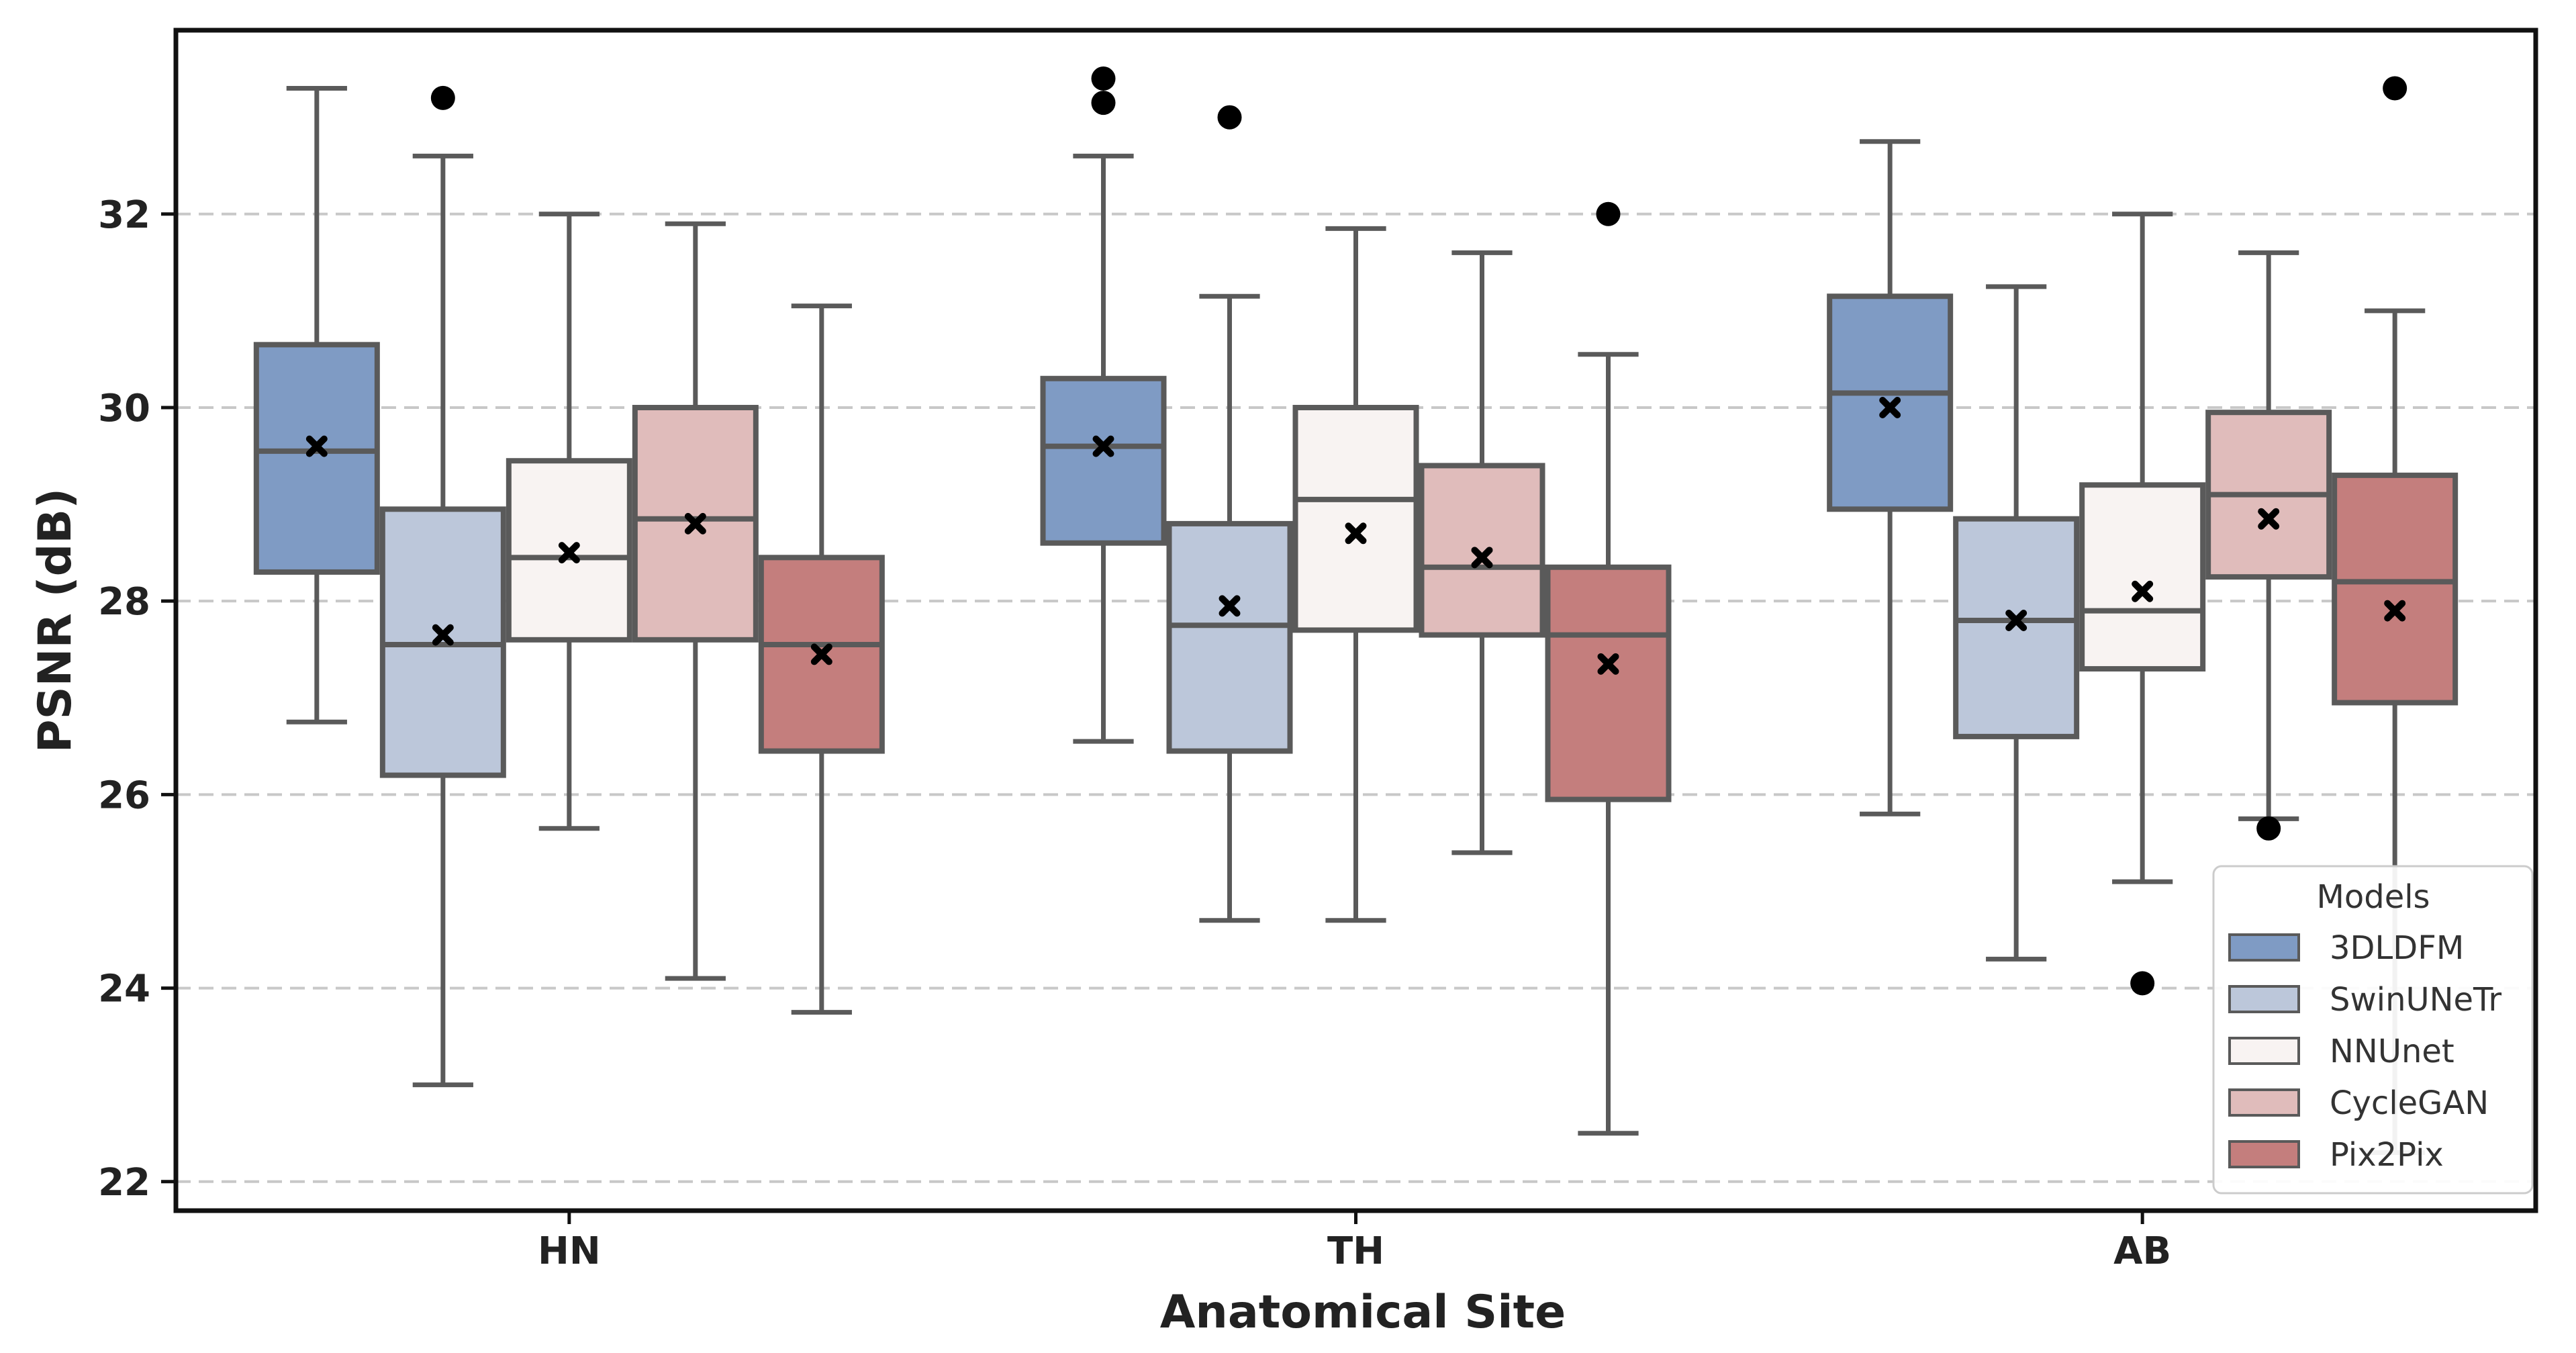 This screenshot has width=2576, height=1353. I want to click on box-3dldfm-hn, so click(316, 405).